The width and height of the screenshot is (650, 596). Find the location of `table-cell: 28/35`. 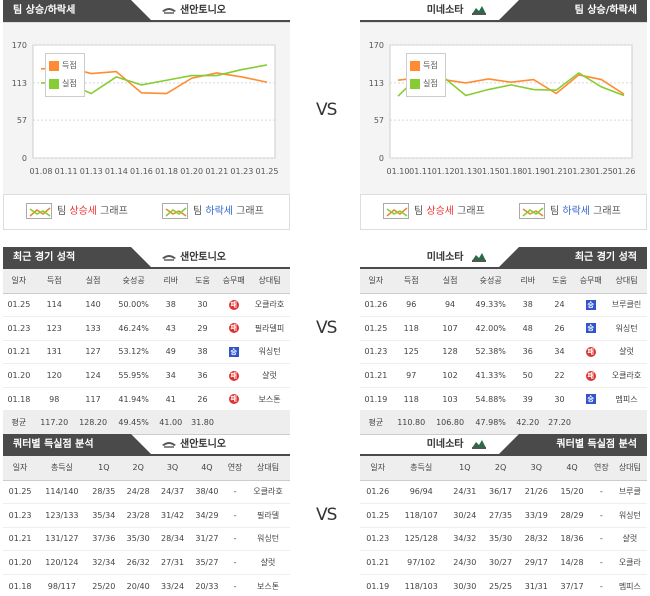

table-cell: 28/35 is located at coordinates (103, 492).